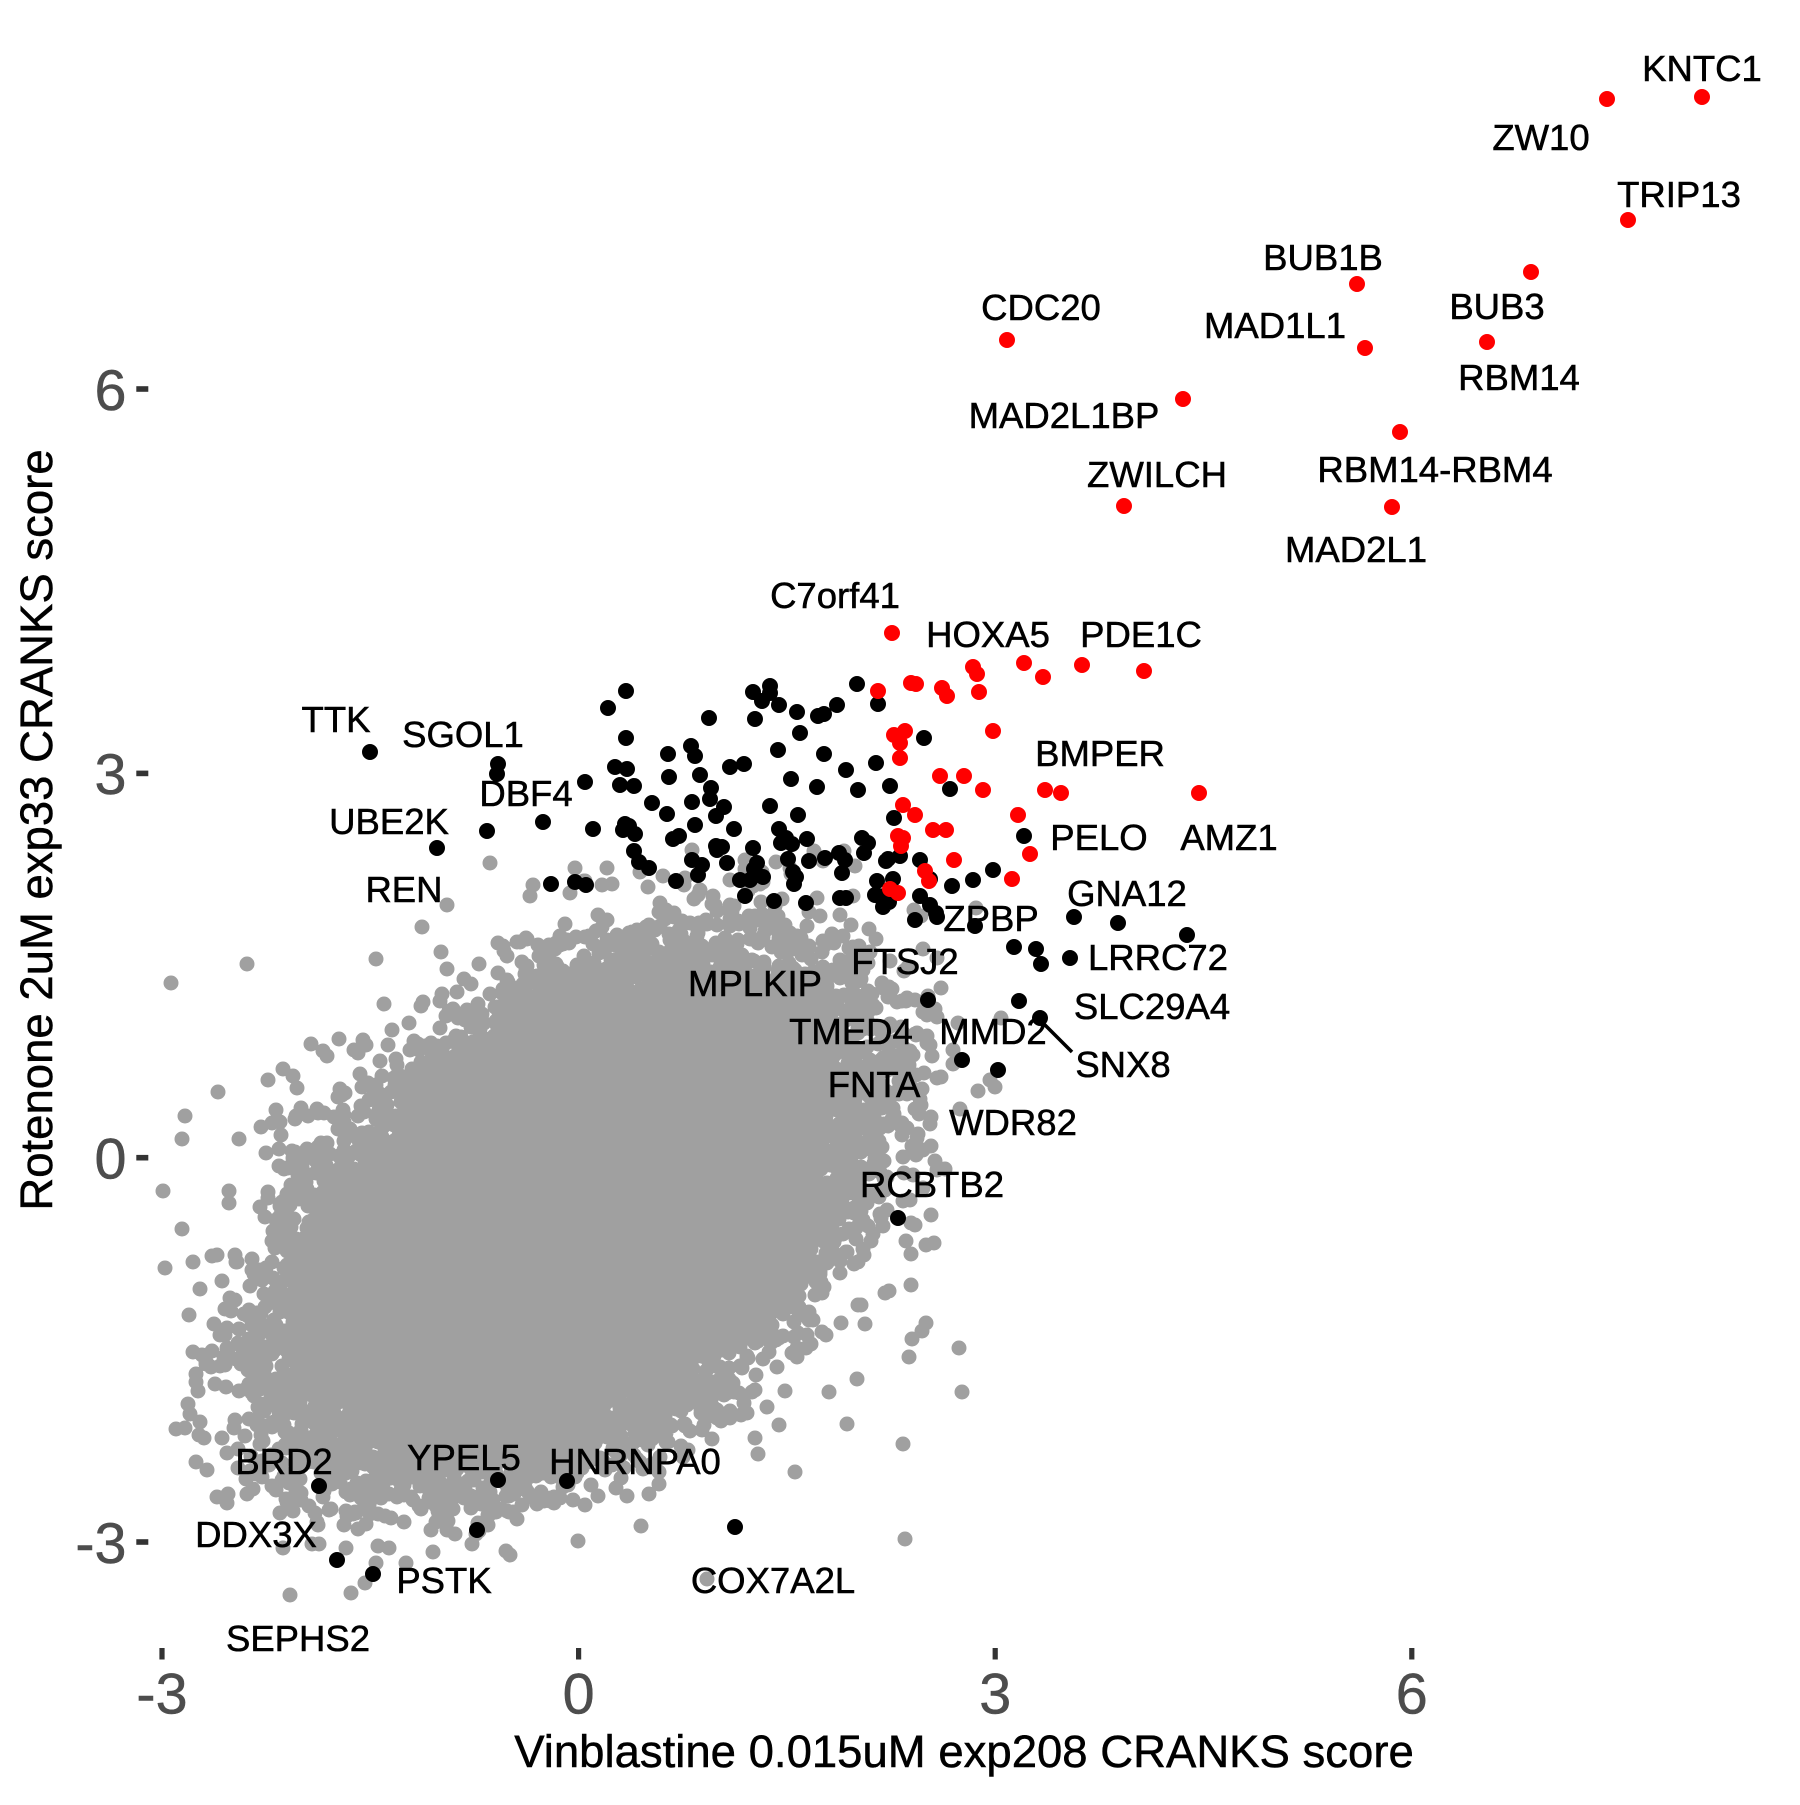 This screenshot has height=1805, width=1800. I want to click on svg-text: BUB1B, so click(1323, 257).